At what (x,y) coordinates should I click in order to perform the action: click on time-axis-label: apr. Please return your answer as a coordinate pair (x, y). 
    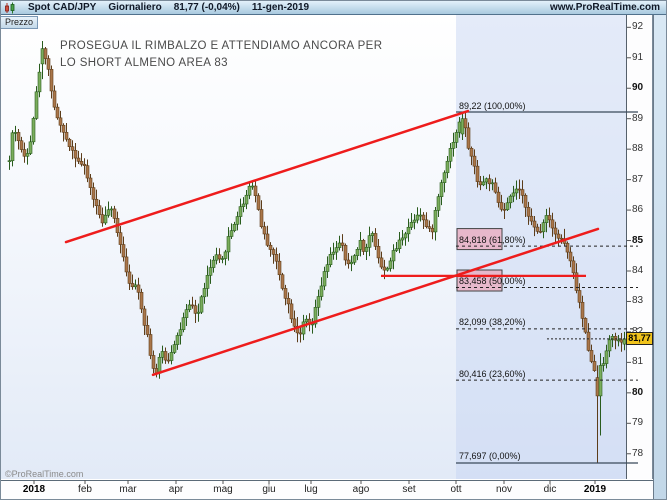
    Looking at the image, I should click on (176, 489).